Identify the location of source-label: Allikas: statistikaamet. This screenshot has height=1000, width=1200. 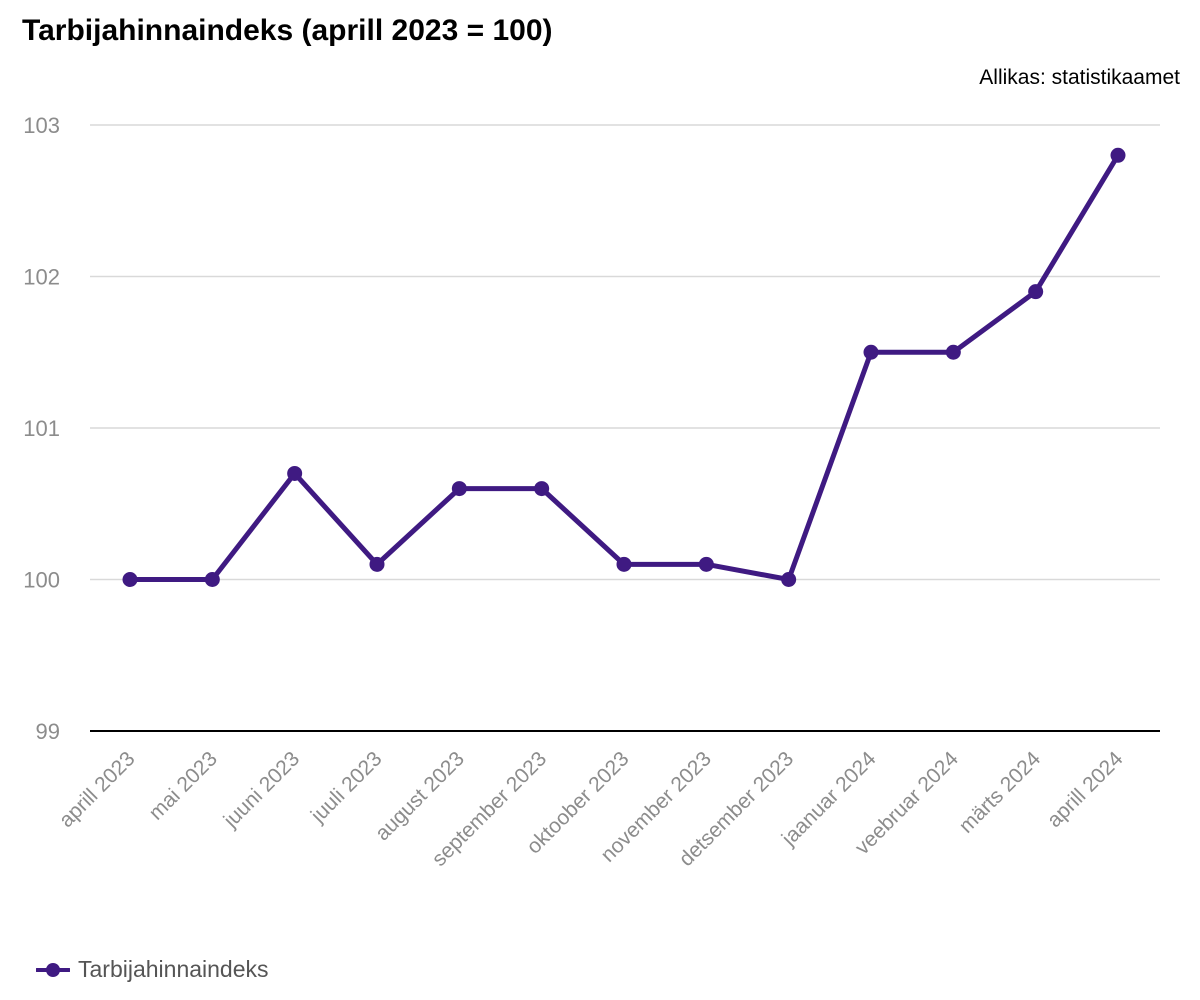
(1079, 77).